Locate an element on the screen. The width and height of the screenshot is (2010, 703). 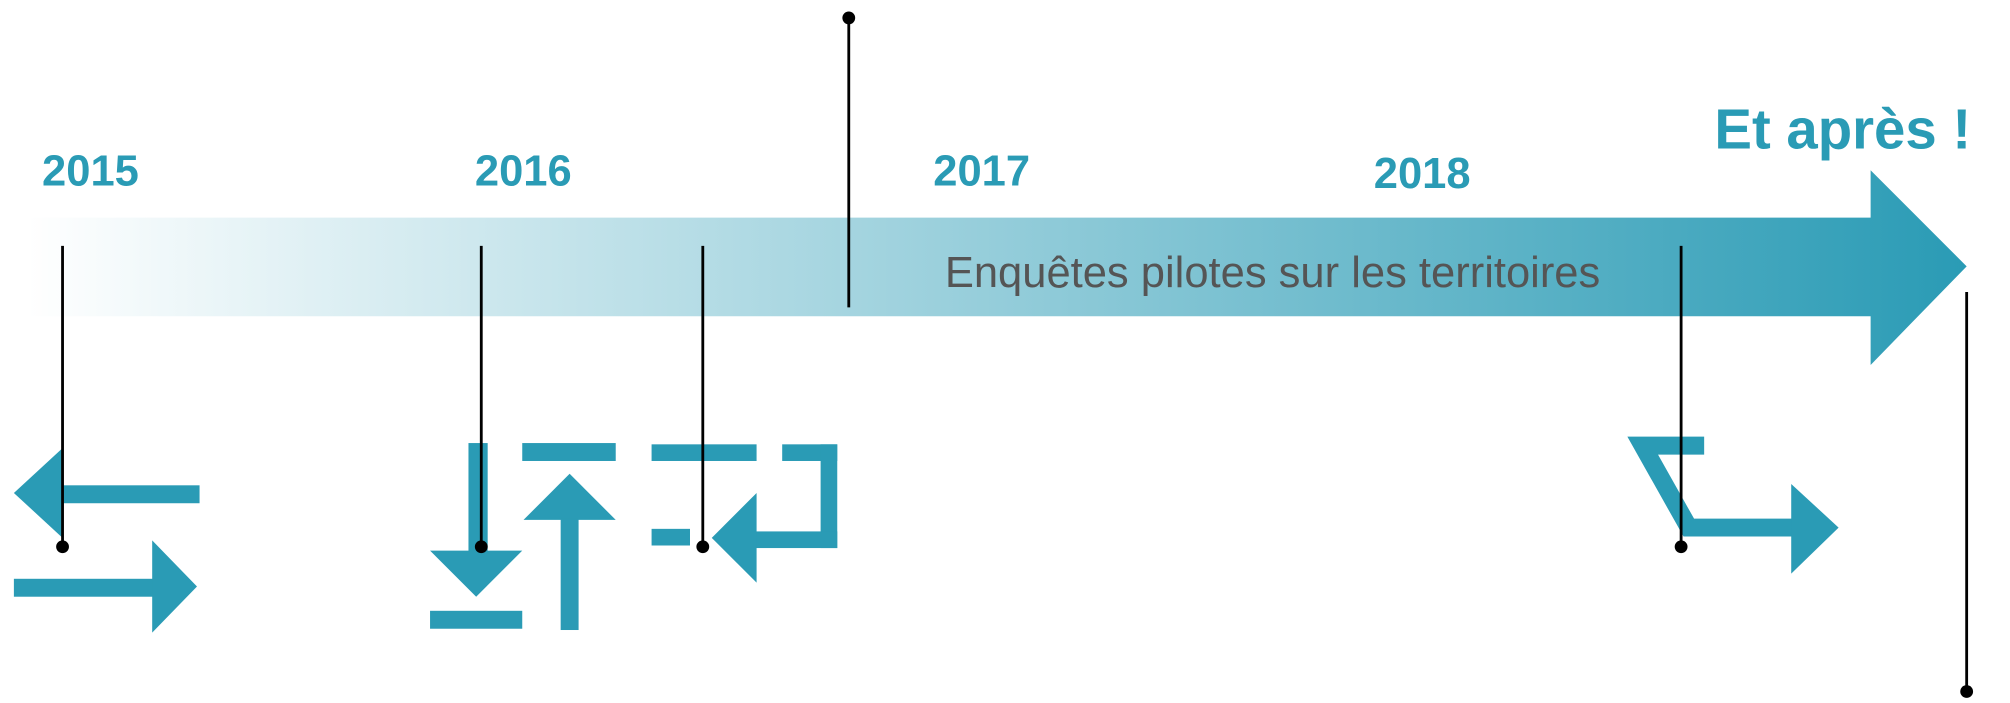
turn-icon is located at coordinates (1733, 505).